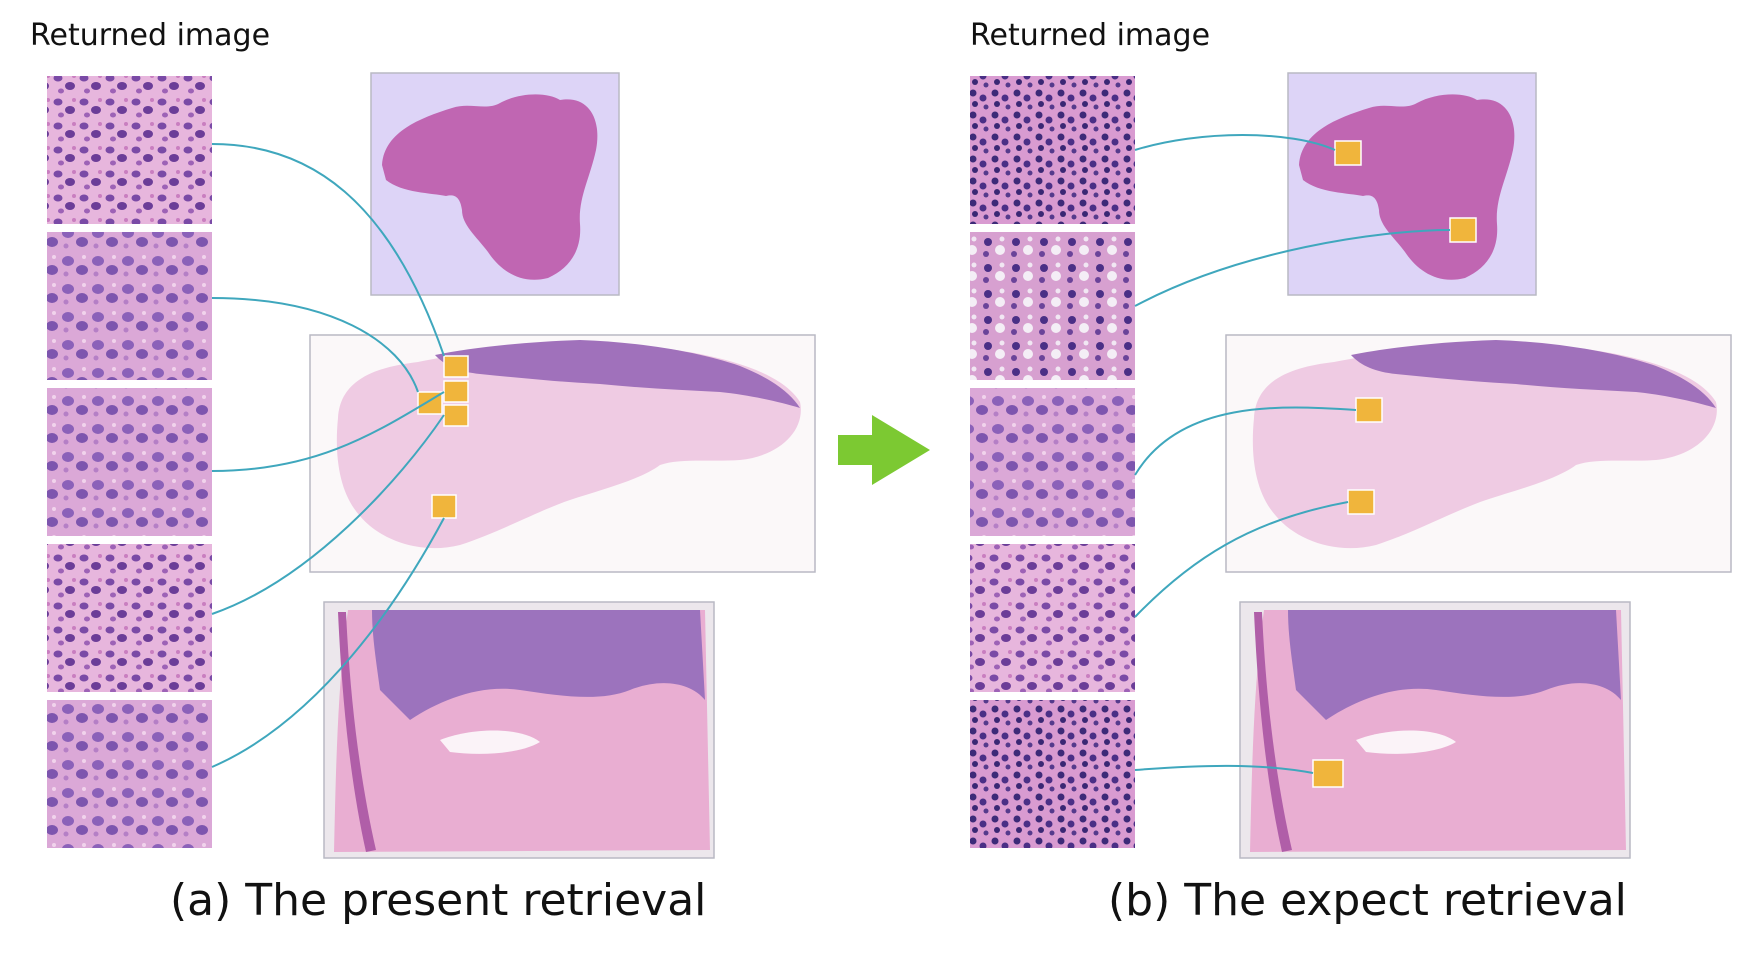 Image resolution: width=1750 pixels, height=964 pixels. I want to click on panel-b-patches, so click(1052, 462).